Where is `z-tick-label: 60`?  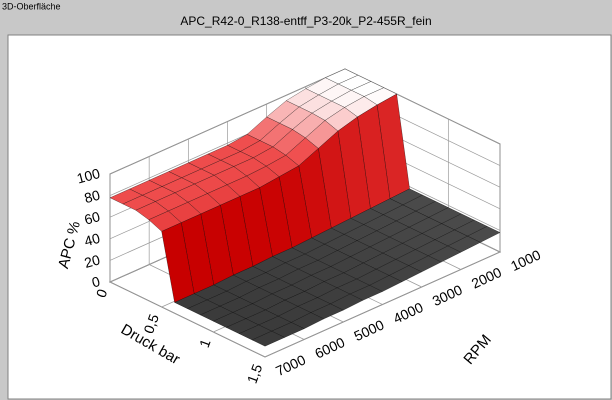
z-tick-label: 60 is located at coordinates (92, 218).